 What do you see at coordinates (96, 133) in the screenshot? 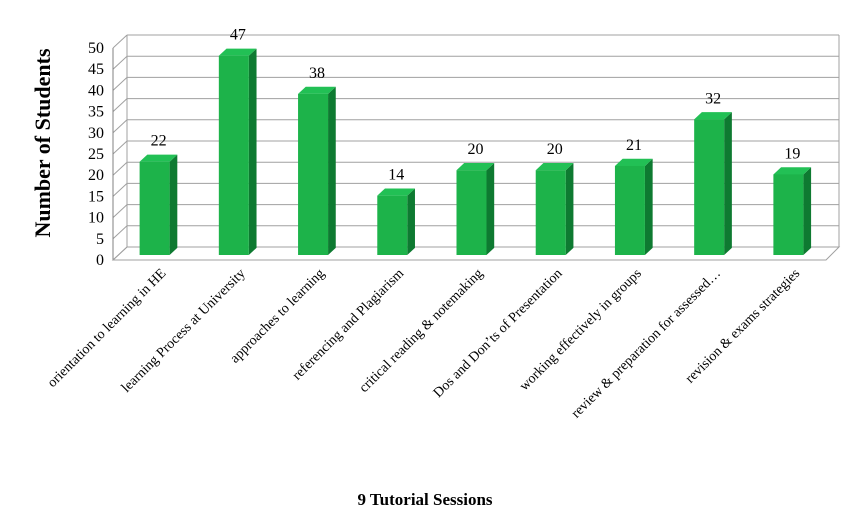
I see `y-tick-label: 30` at bounding box center [96, 133].